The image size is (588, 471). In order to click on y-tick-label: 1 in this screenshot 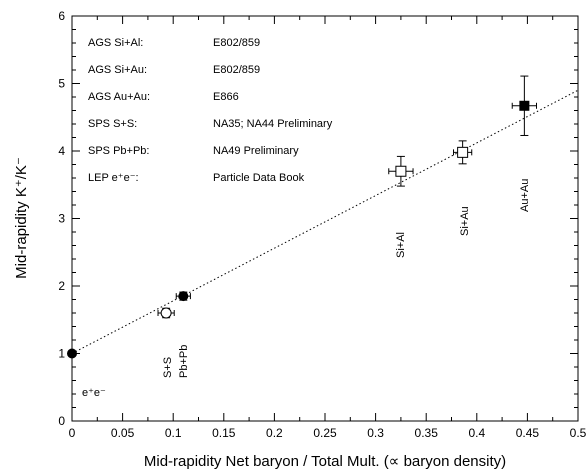, I will do `click(61, 354)`.